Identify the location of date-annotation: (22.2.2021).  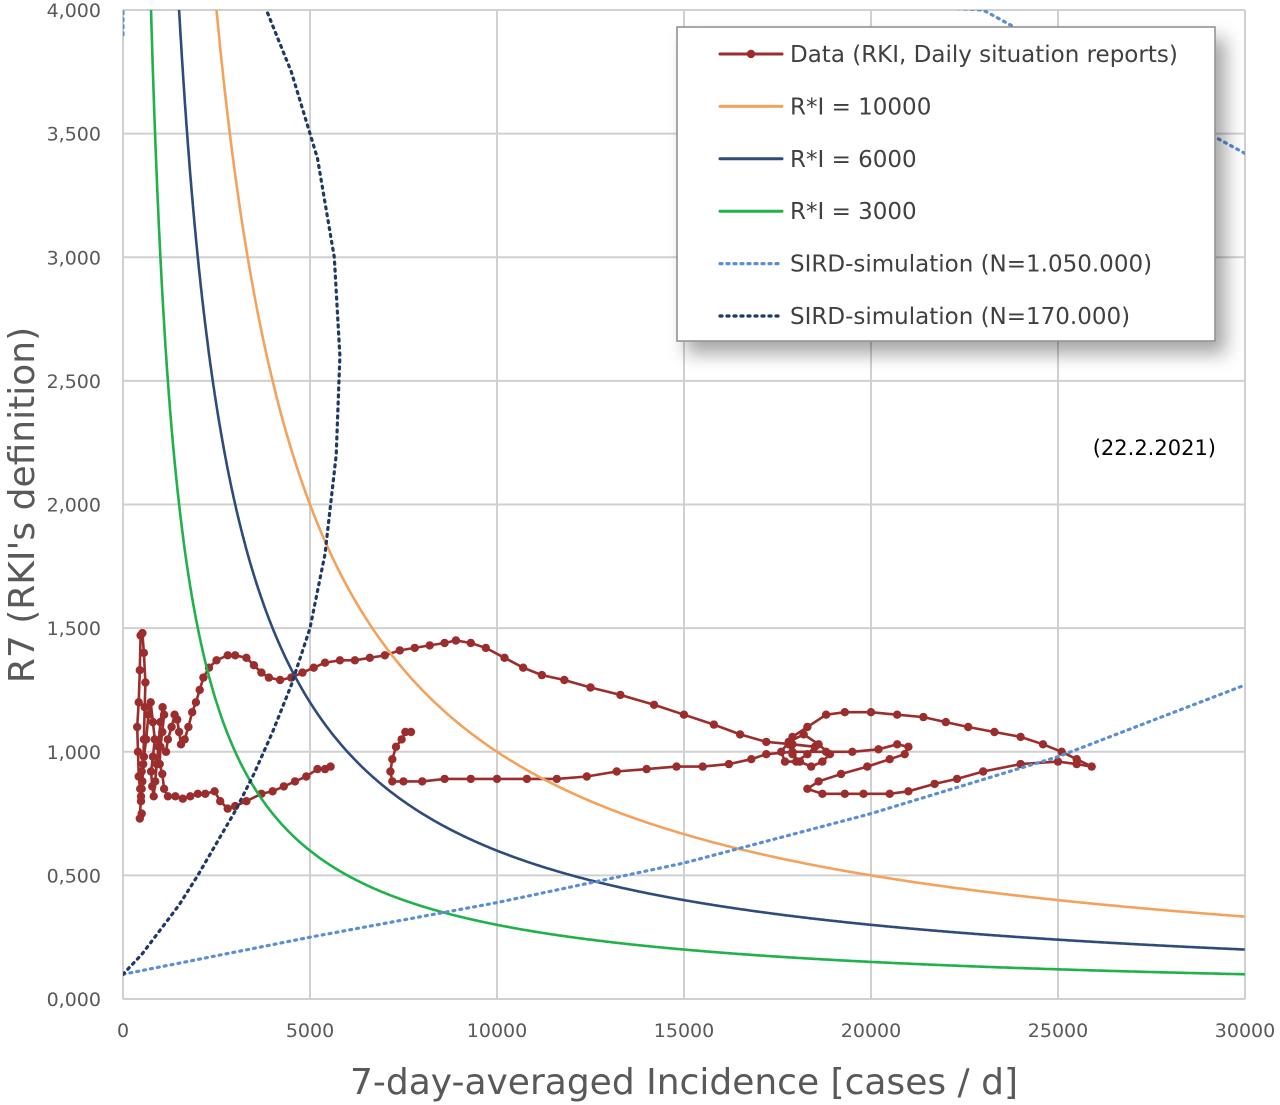
(1154, 448).